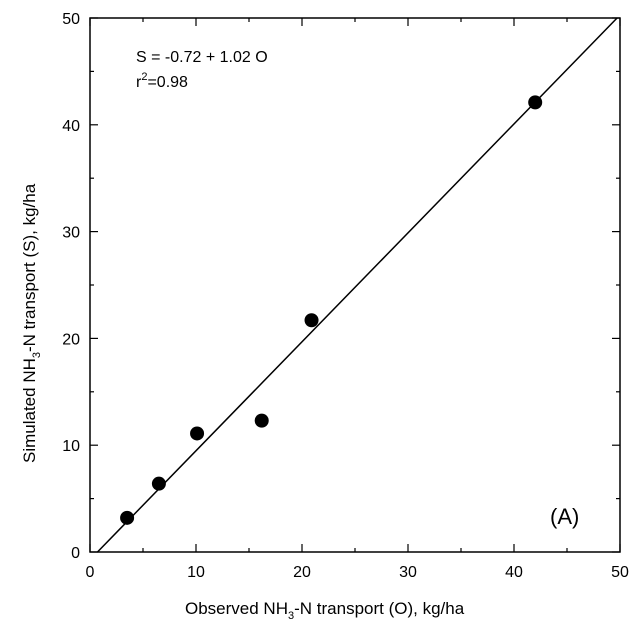 Image resolution: width=636 pixels, height=623 pixels. I want to click on r2-superscript: 2, so click(144, 77).